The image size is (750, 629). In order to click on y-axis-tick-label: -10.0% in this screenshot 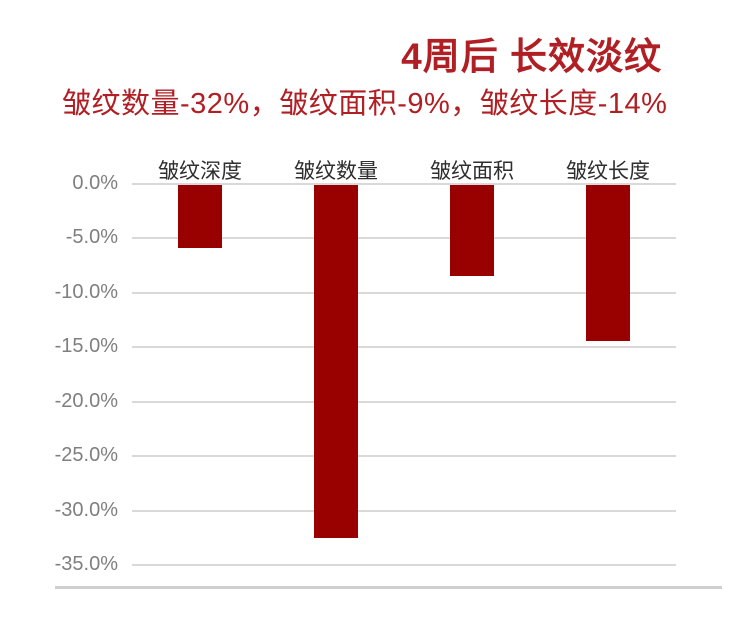, I will do `click(86, 291)`.